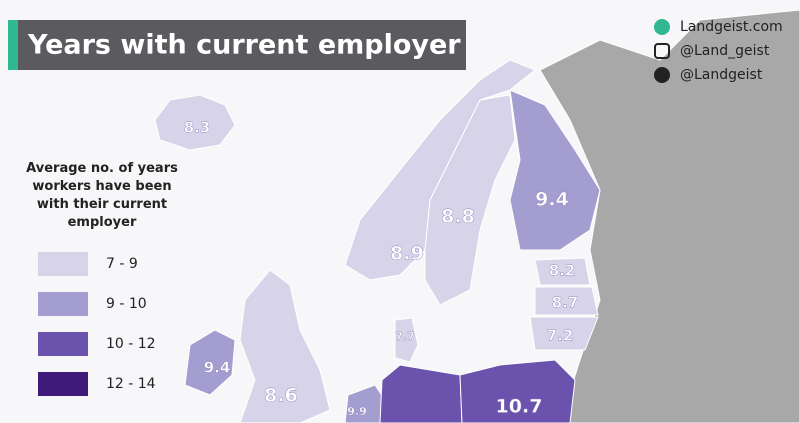 The width and height of the screenshot is (800, 423). I want to click on title-banner, so click(237, 45).